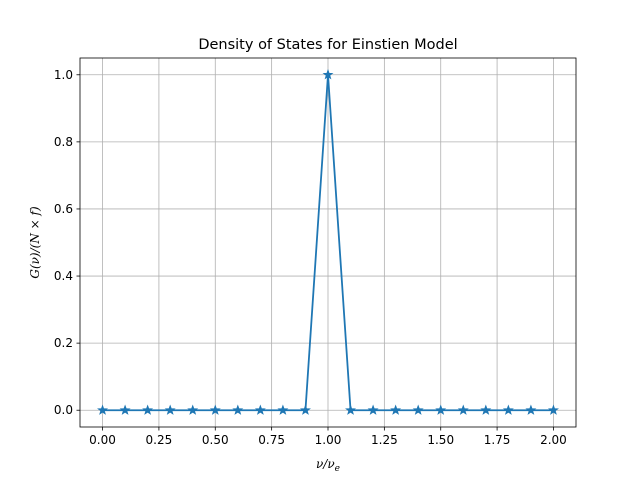 This screenshot has width=640, height=480. What do you see at coordinates (63, 75) in the screenshot?
I see `y-tick-label: 1.0` at bounding box center [63, 75].